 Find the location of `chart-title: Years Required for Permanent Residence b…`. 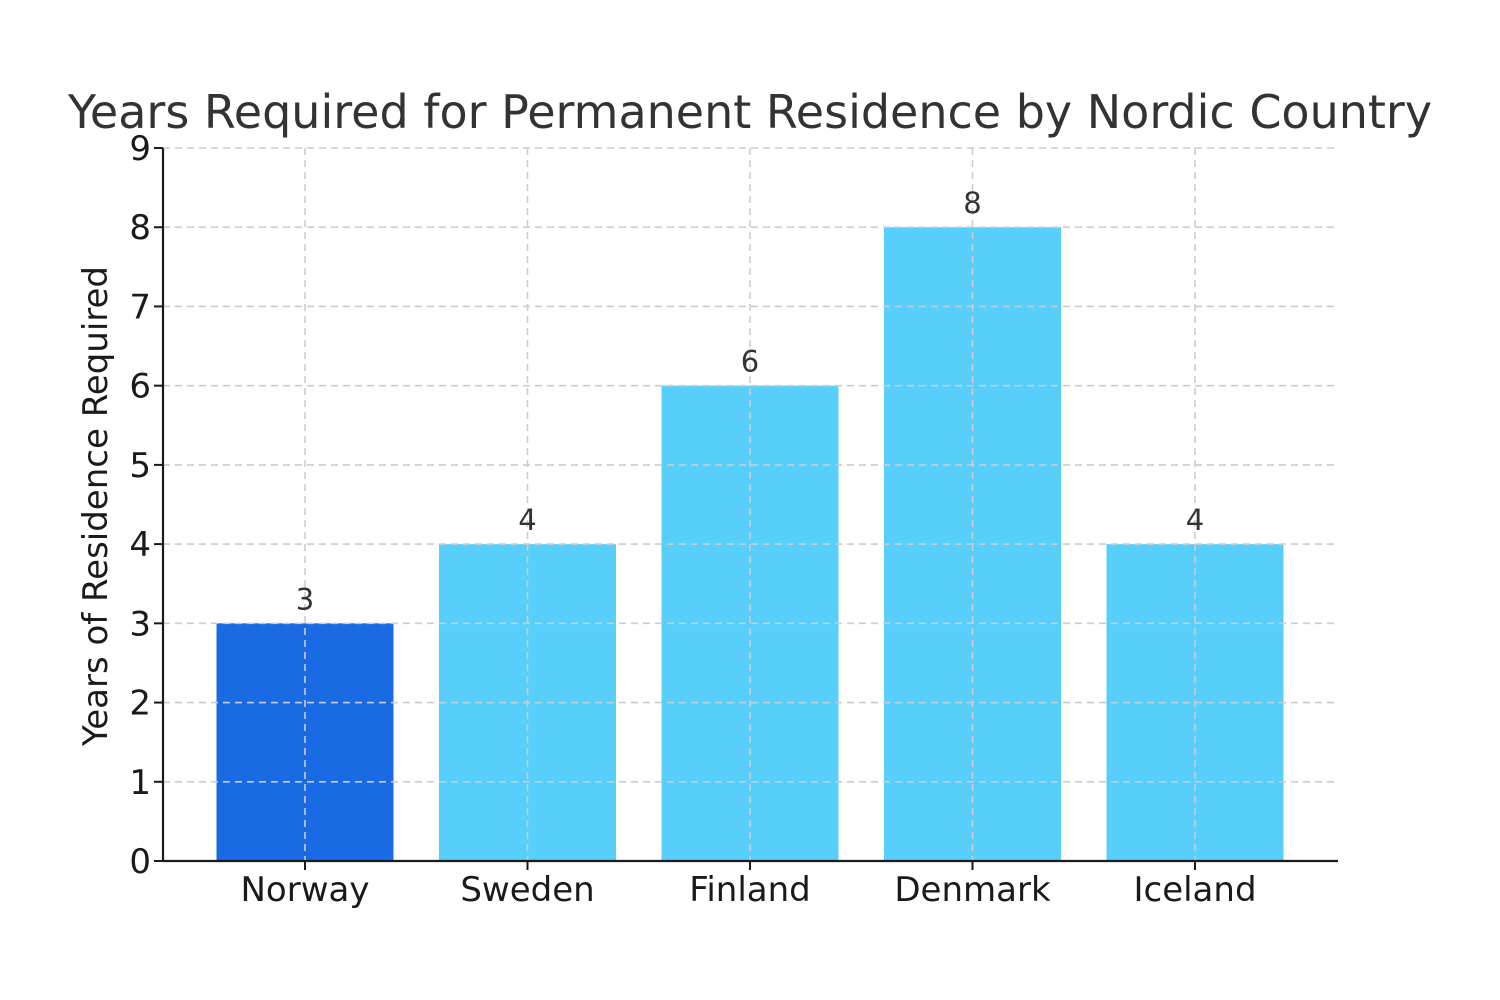

chart-title: Years Required for Permanent Residence b… is located at coordinates (749, 112).